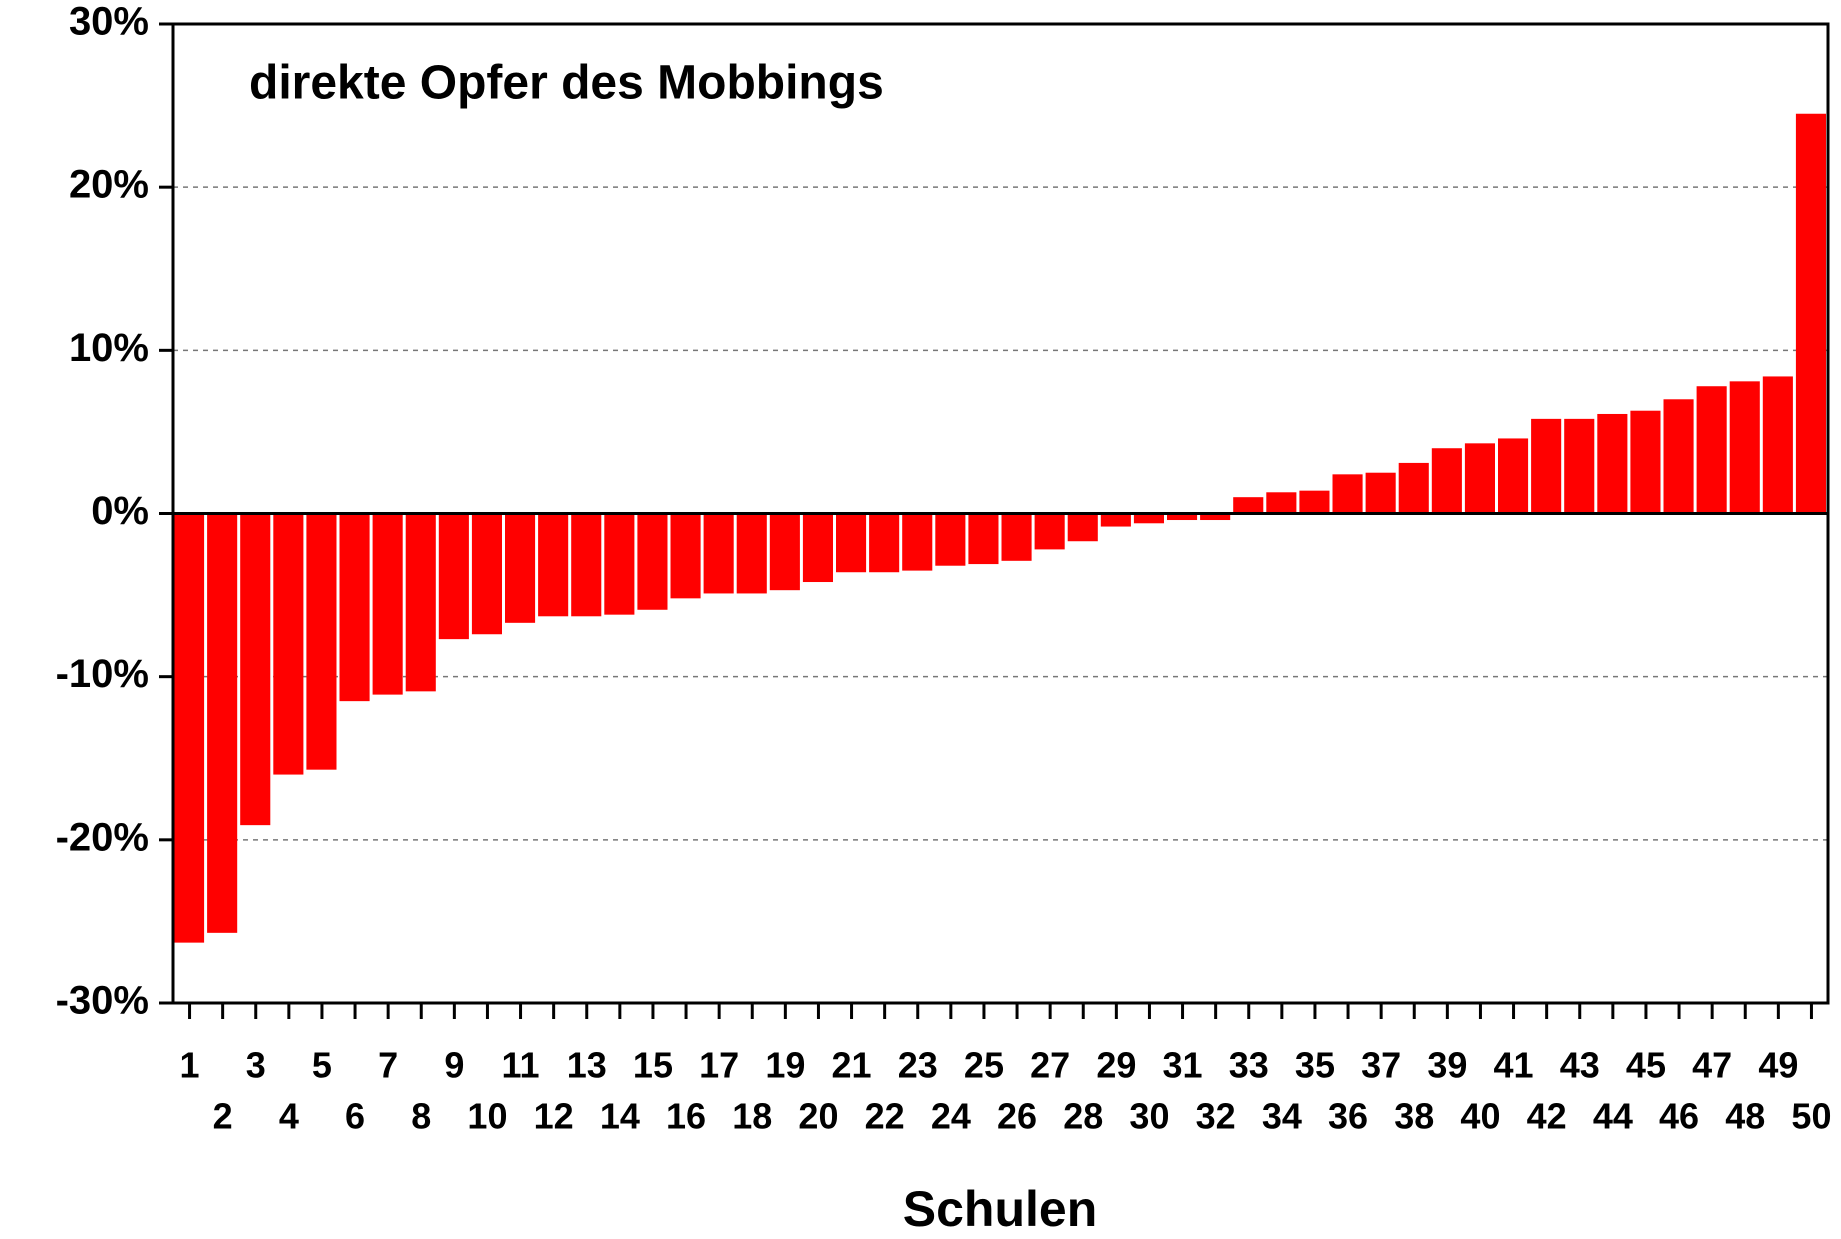  I want to click on x-tick-label: 3, so click(256, 1065).